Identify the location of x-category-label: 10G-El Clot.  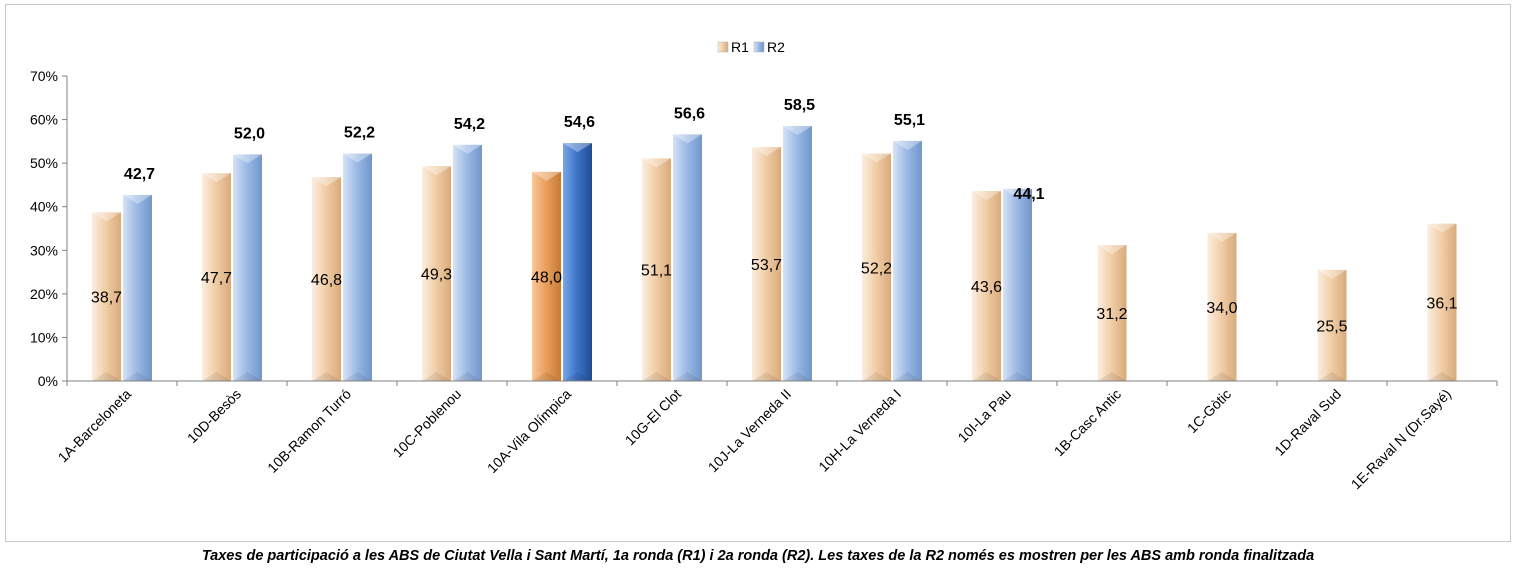
(653, 417).